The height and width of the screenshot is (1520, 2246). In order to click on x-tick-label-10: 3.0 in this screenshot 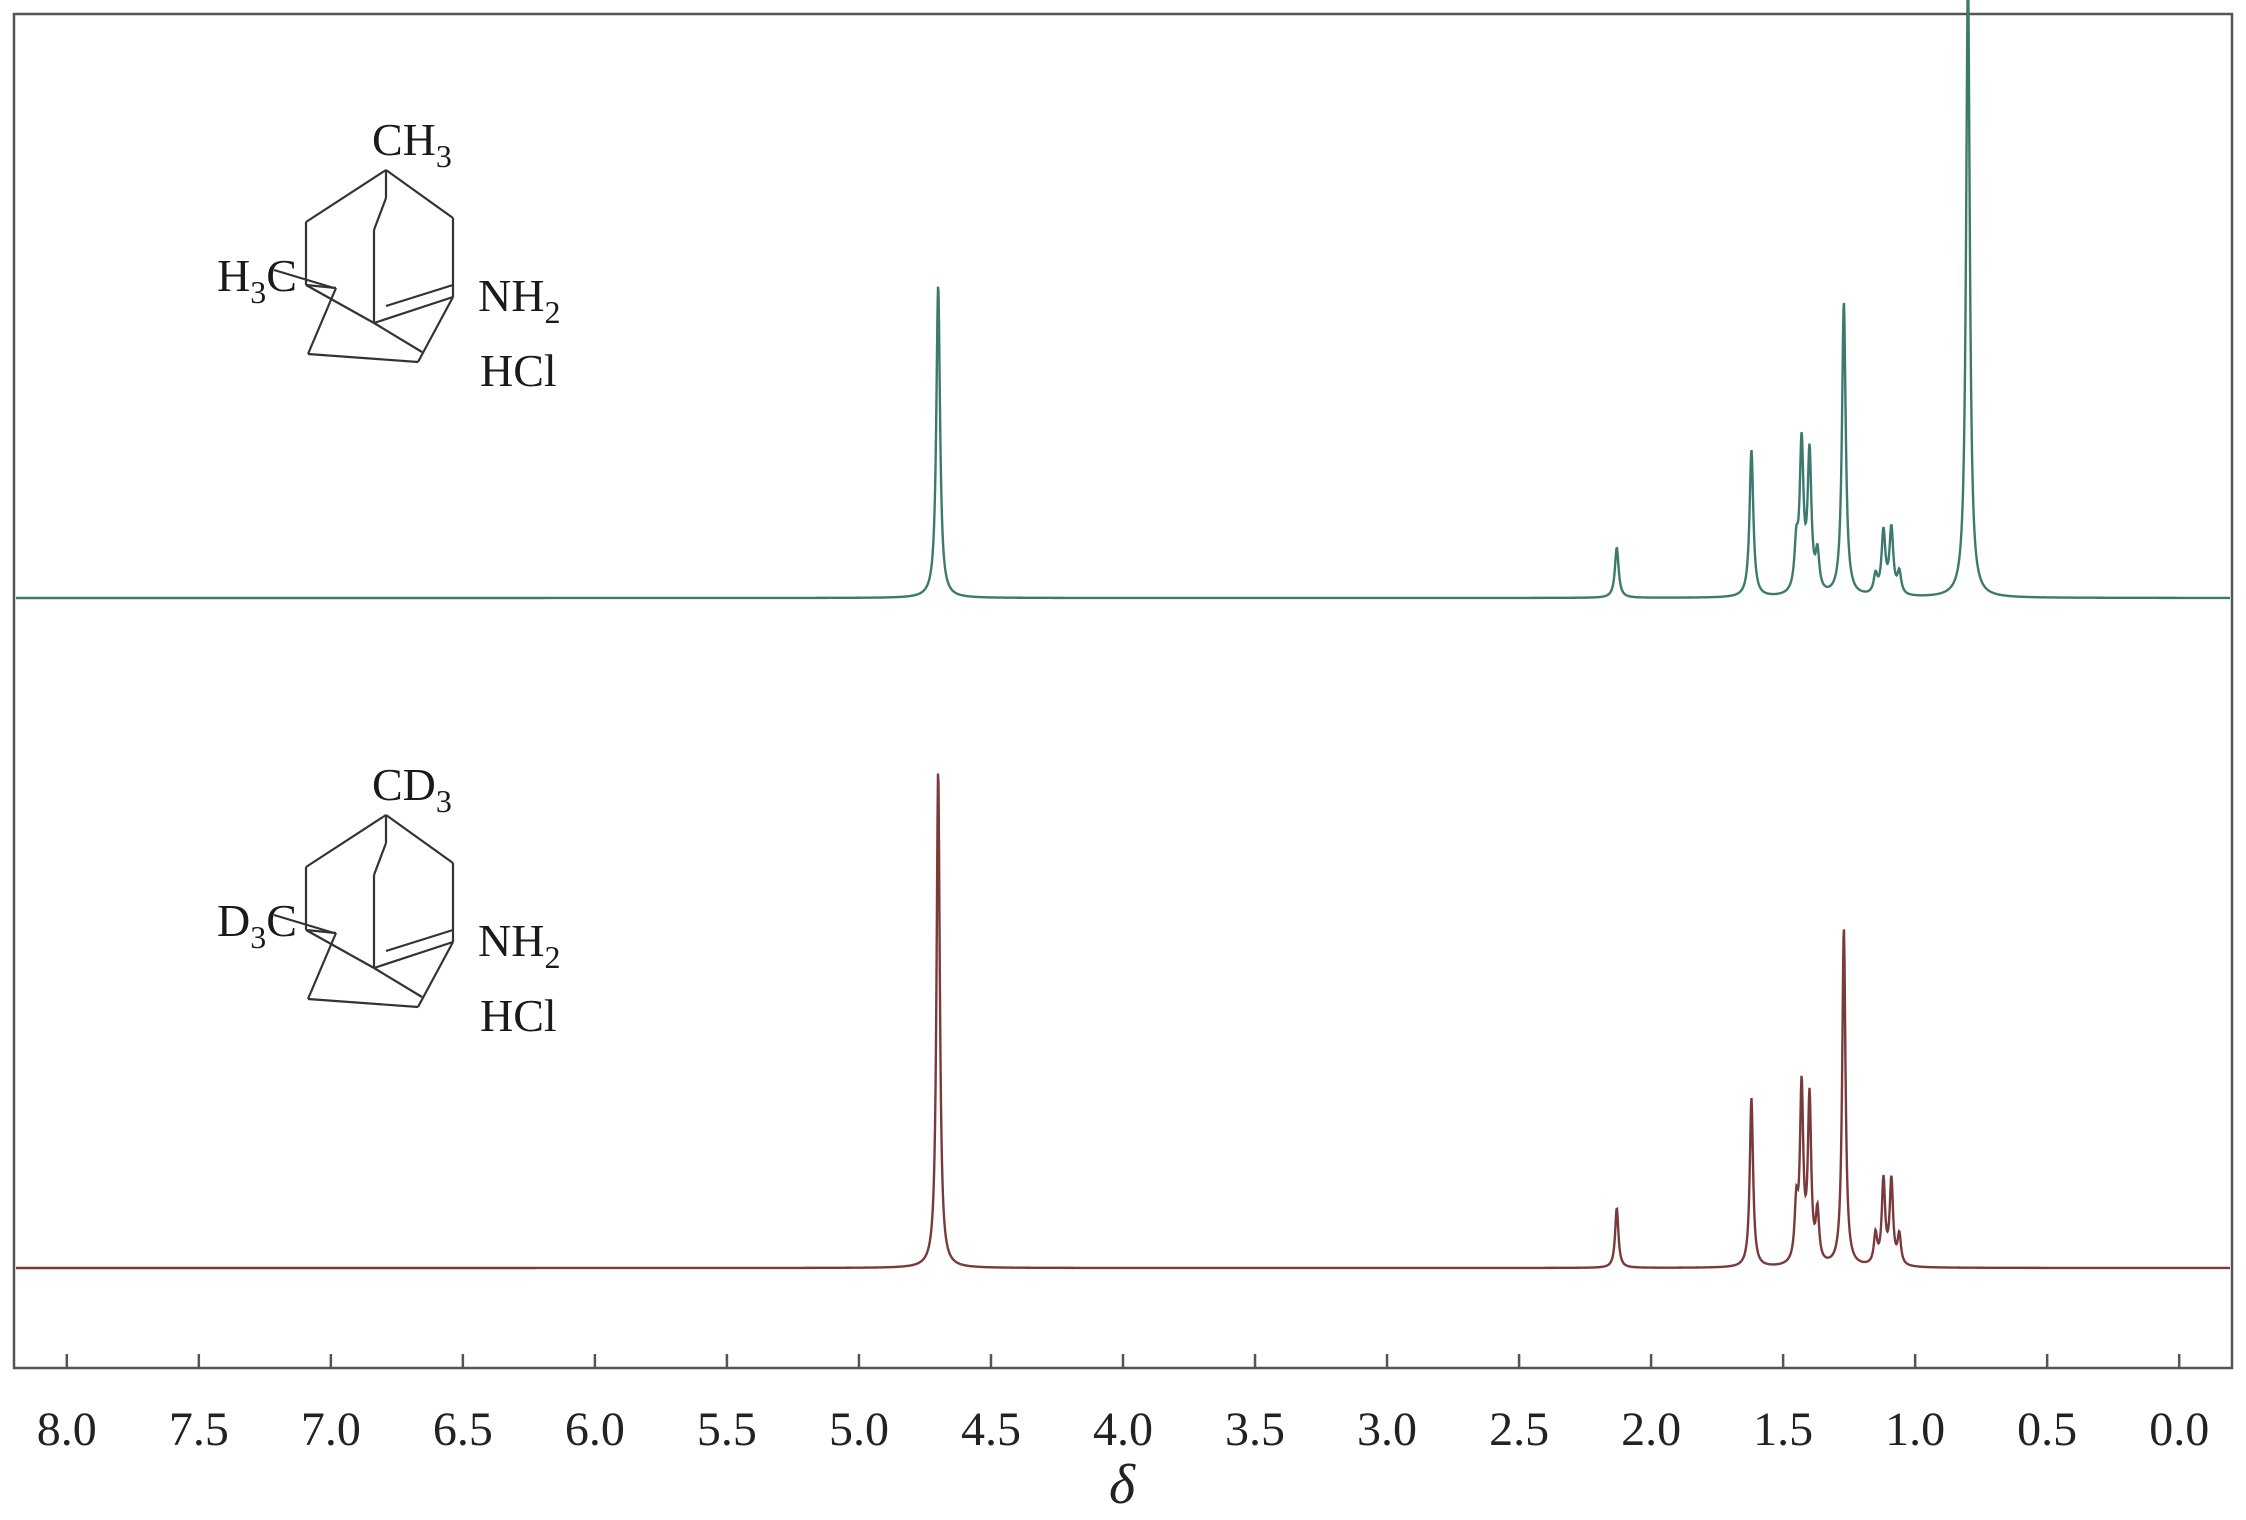, I will do `click(1387, 1429)`.